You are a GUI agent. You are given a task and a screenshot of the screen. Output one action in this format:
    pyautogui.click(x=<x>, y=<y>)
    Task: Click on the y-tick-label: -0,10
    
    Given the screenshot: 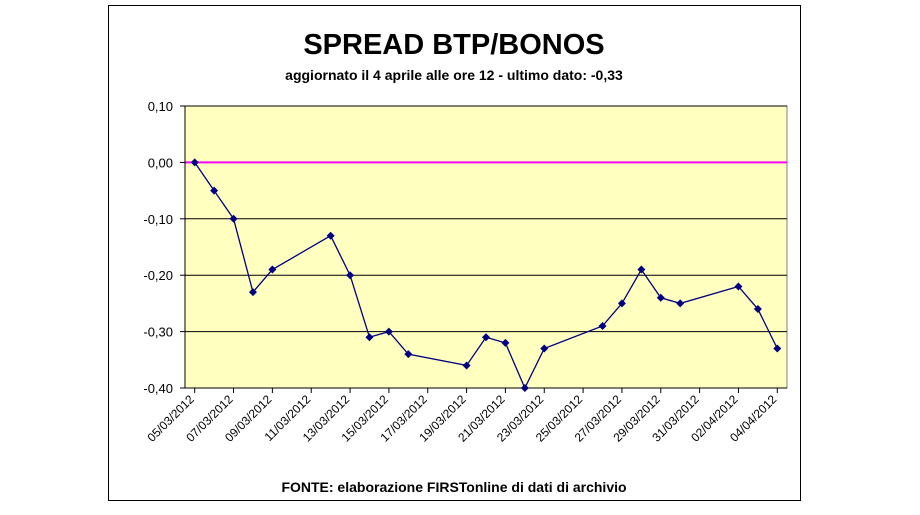 What is the action you would take?
    pyautogui.click(x=158, y=219)
    